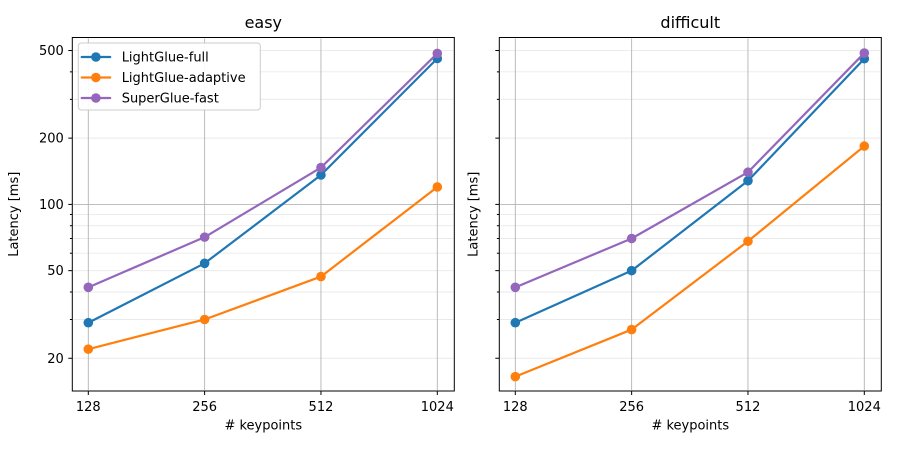 The height and width of the screenshot is (454, 900). I want to click on y-tick-label: 20, so click(55, 359).